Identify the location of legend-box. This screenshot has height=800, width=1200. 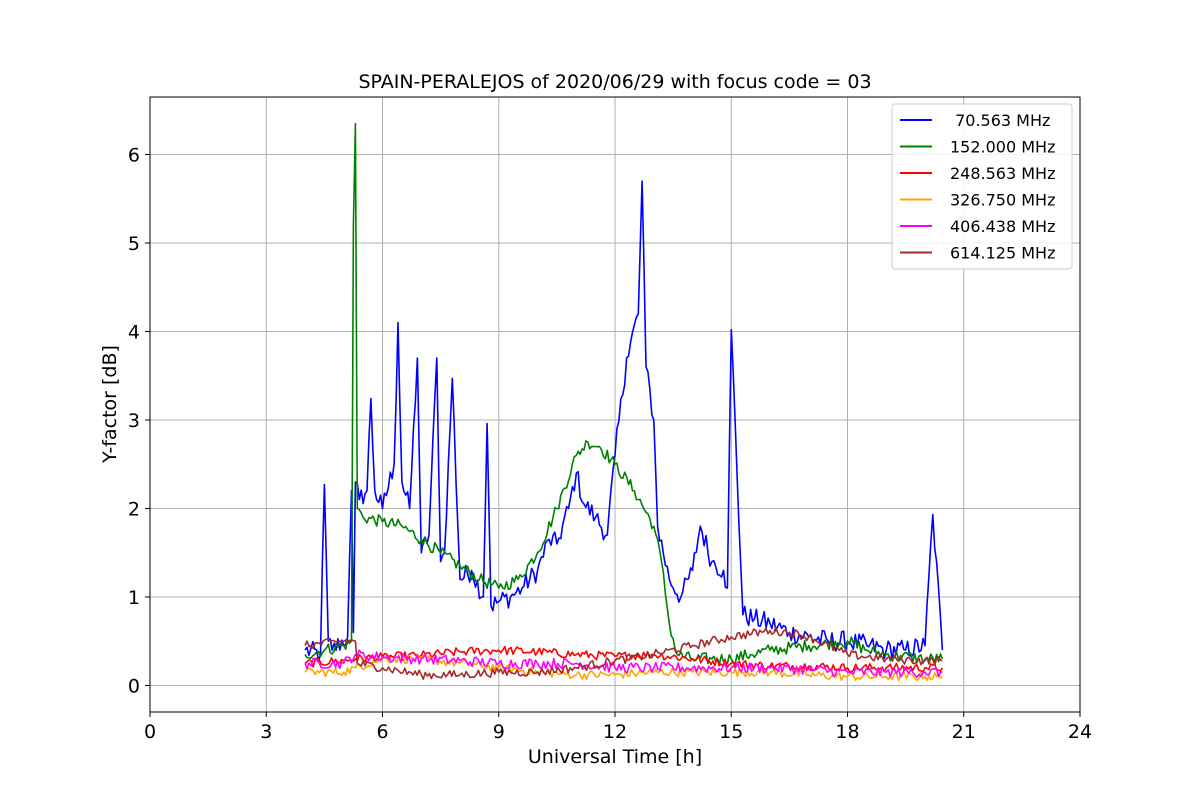
(982, 186).